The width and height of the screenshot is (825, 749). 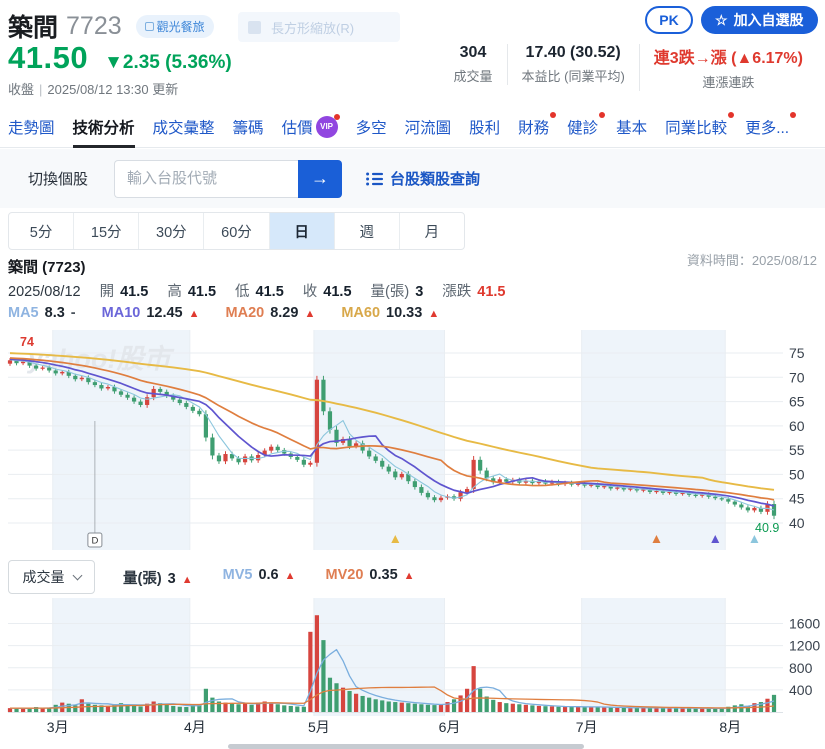 What do you see at coordinates (105, 231) in the screenshot?
I see `period-15min: 15分` at bounding box center [105, 231].